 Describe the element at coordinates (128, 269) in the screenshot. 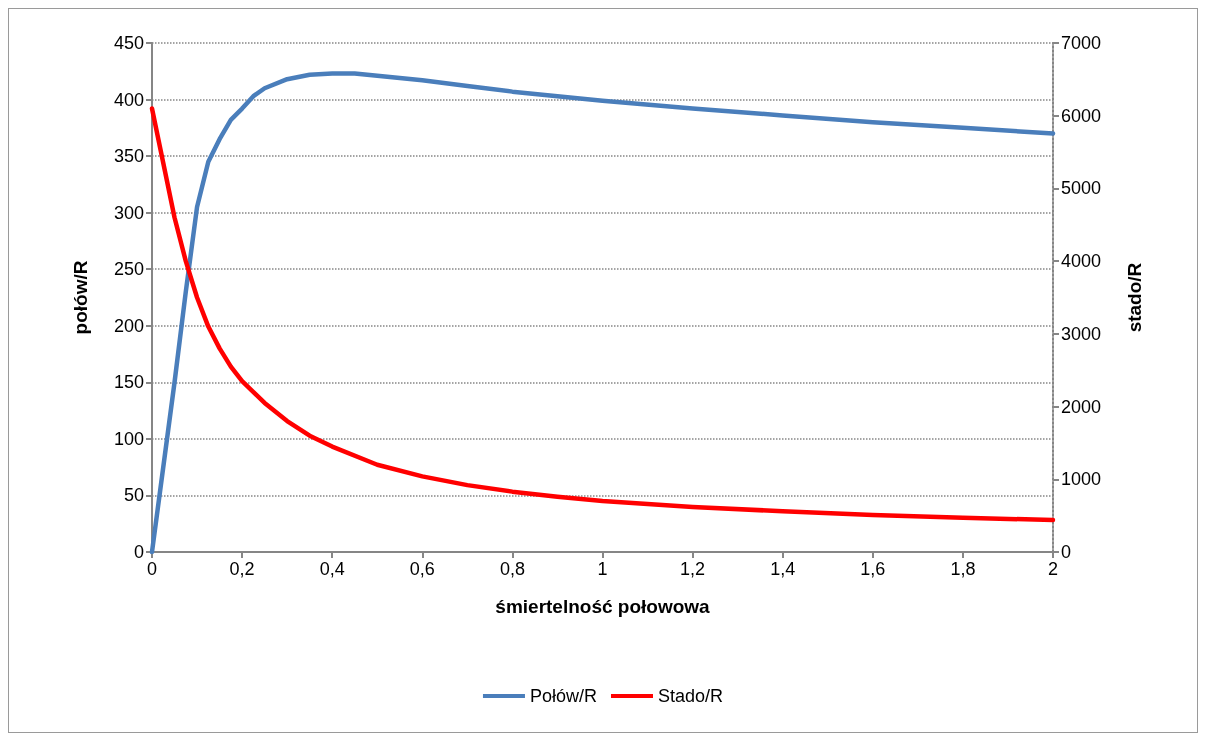

I see `y-tick-label: 250` at that location.